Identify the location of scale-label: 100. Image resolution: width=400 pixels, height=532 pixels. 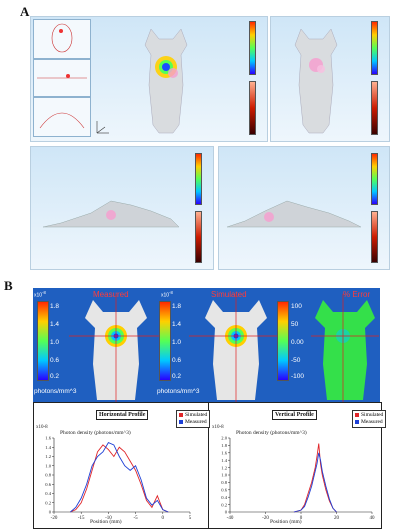
(296, 306).